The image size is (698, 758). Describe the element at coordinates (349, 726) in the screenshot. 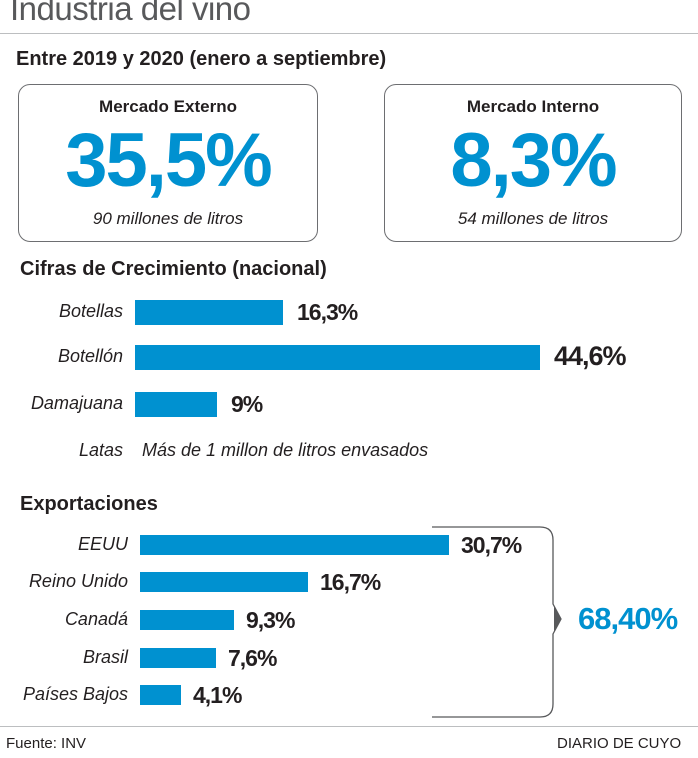

I see `footer-divider` at that location.